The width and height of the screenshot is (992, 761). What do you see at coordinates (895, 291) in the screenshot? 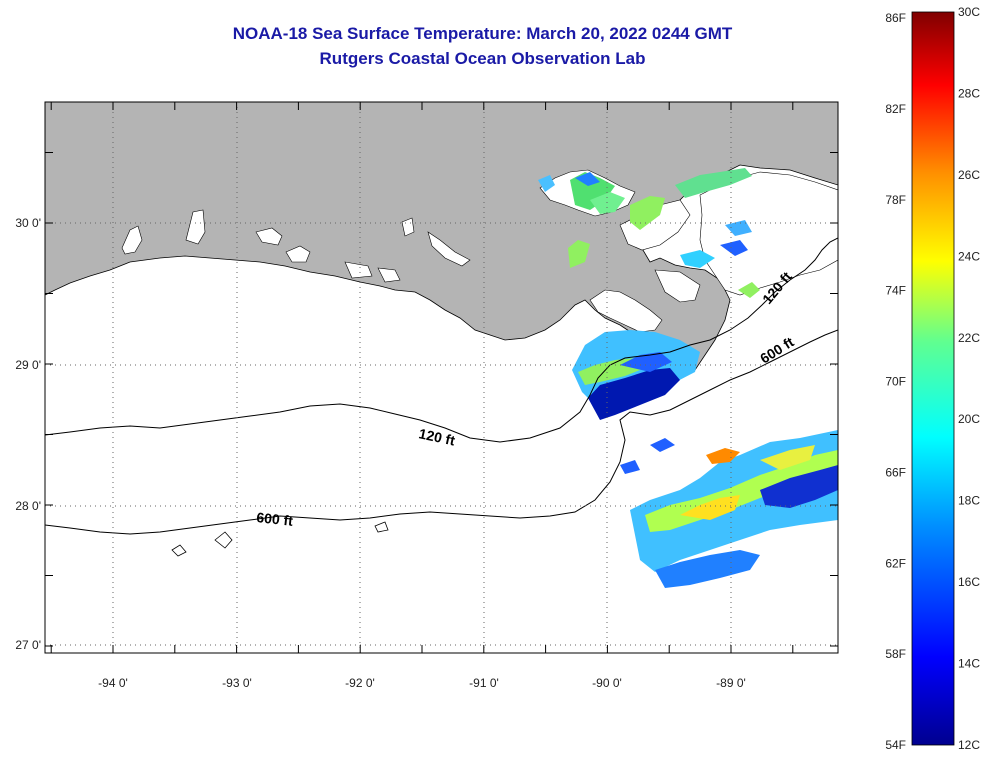
I see `colorbar-f-label: 74F` at bounding box center [895, 291].